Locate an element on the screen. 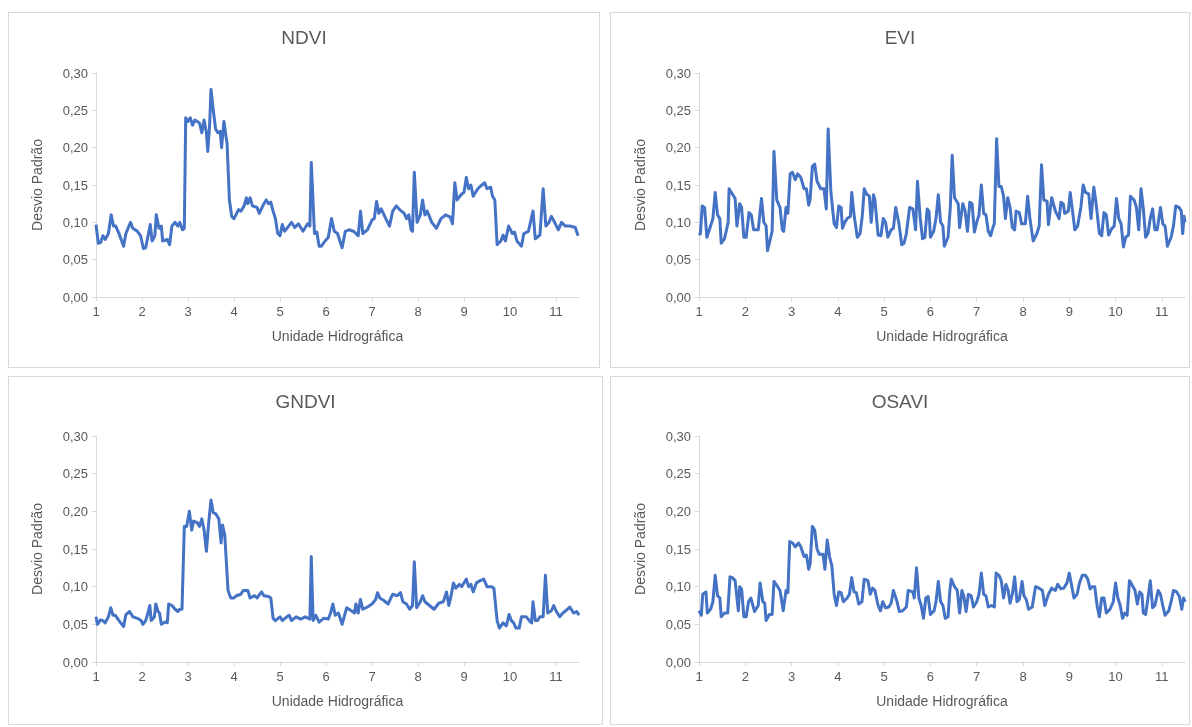 This screenshot has height=727, width=1192. chart-title: GNDVI is located at coordinates (305, 401).